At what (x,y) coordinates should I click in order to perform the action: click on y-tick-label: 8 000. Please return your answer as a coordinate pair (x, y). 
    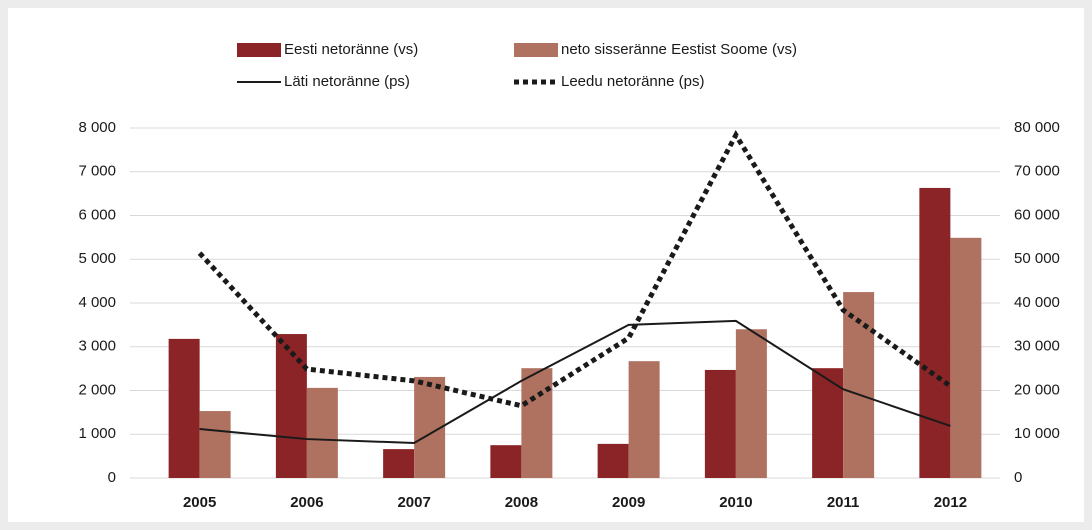
    Looking at the image, I should click on (97, 127).